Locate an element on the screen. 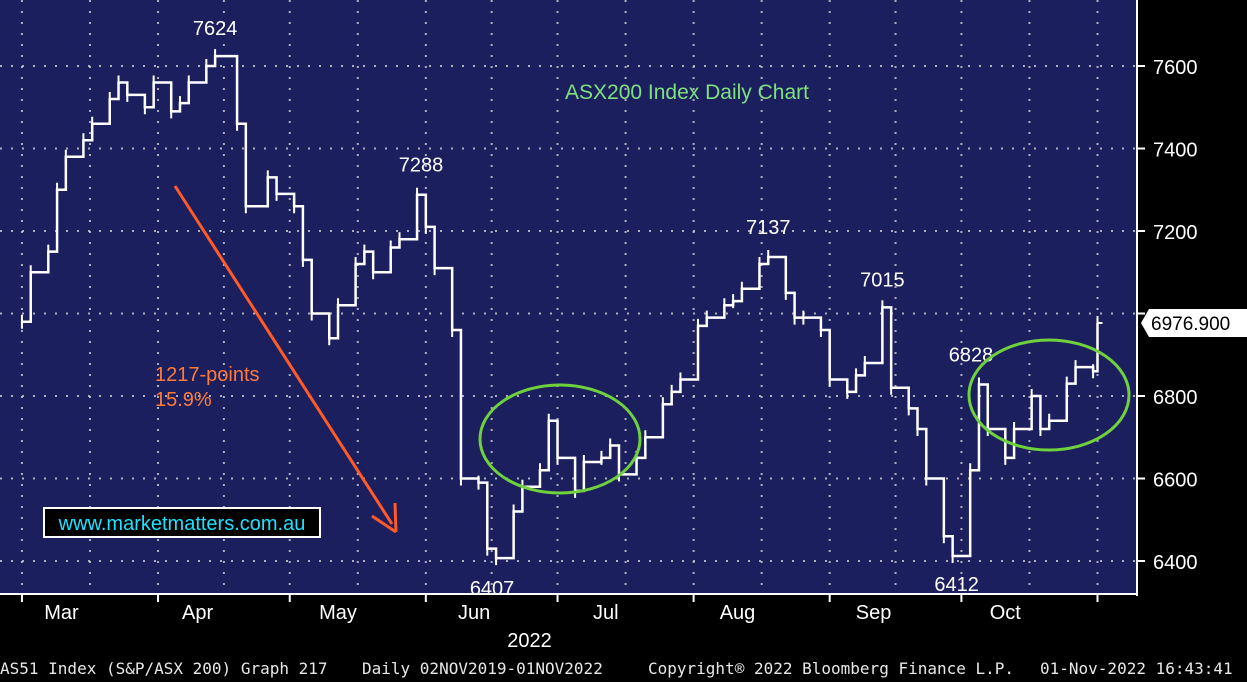 This screenshot has width=1247, height=682. x-tick-label: Sep is located at coordinates (874, 613).